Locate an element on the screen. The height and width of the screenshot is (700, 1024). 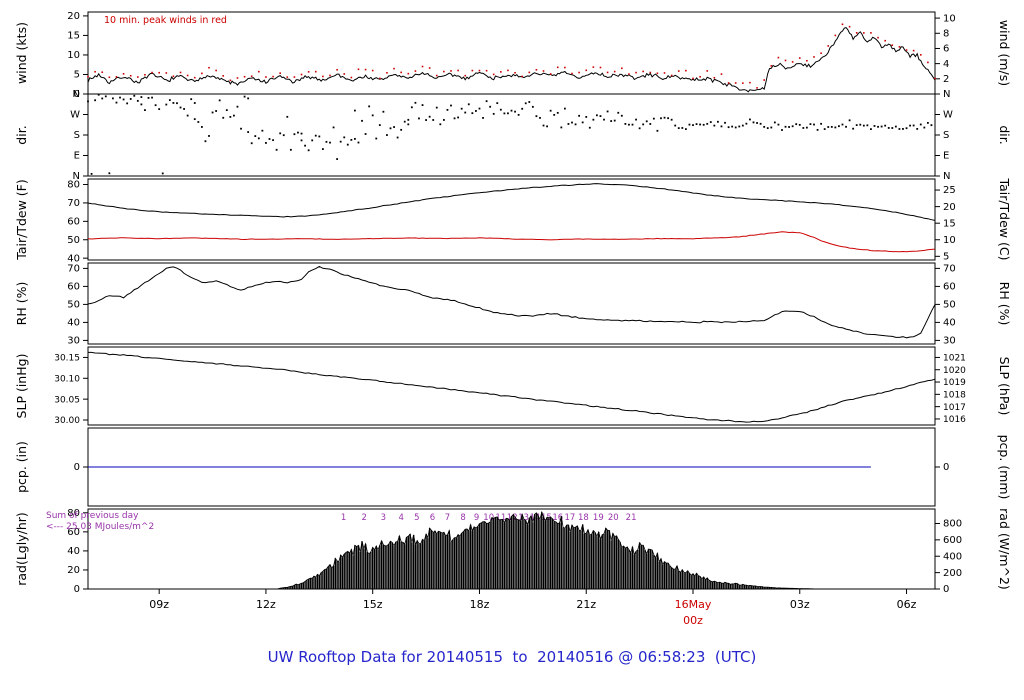
tair-left-tick-label: 80 is located at coordinates (73, 185).